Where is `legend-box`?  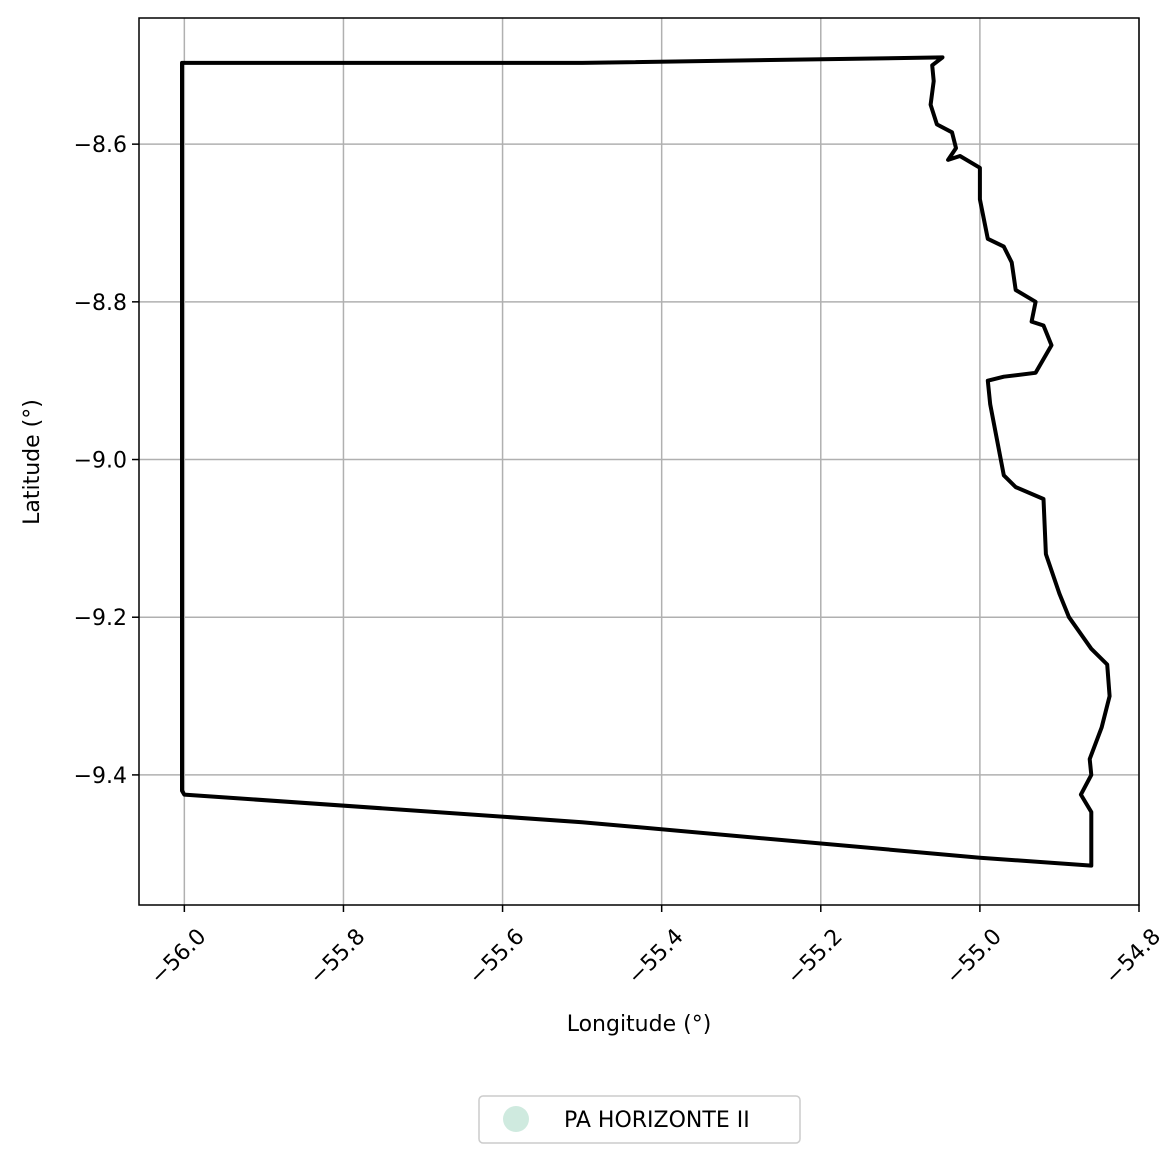 legend-box is located at coordinates (639, 1119).